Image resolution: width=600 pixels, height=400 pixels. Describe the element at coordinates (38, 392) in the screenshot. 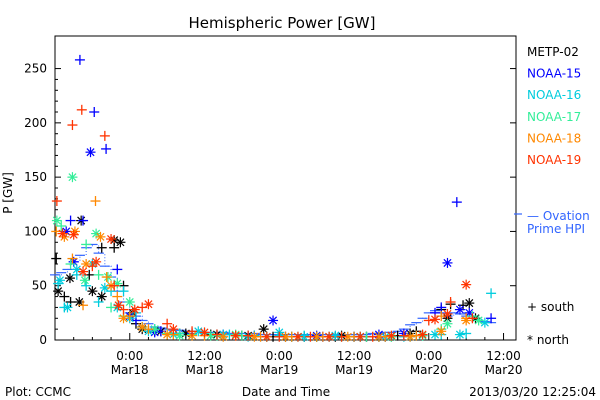

I see `footer-plot-credit: Plot: CCMC` at that location.